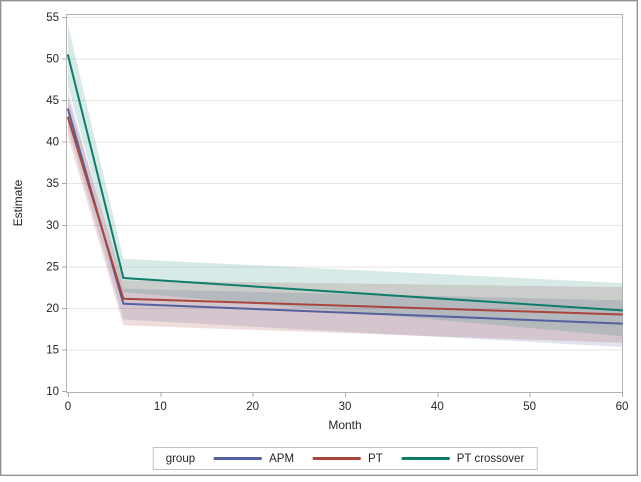 This screenshot has height=482, width=641. I want to click on legend-item-apm: APM, so click(254, 459).